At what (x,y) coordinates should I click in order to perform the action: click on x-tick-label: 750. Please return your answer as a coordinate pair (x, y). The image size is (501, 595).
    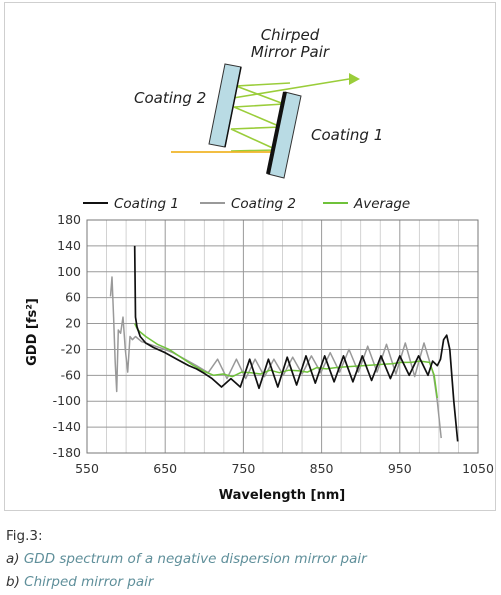
    Looking at the image, I should click on (243, 468).